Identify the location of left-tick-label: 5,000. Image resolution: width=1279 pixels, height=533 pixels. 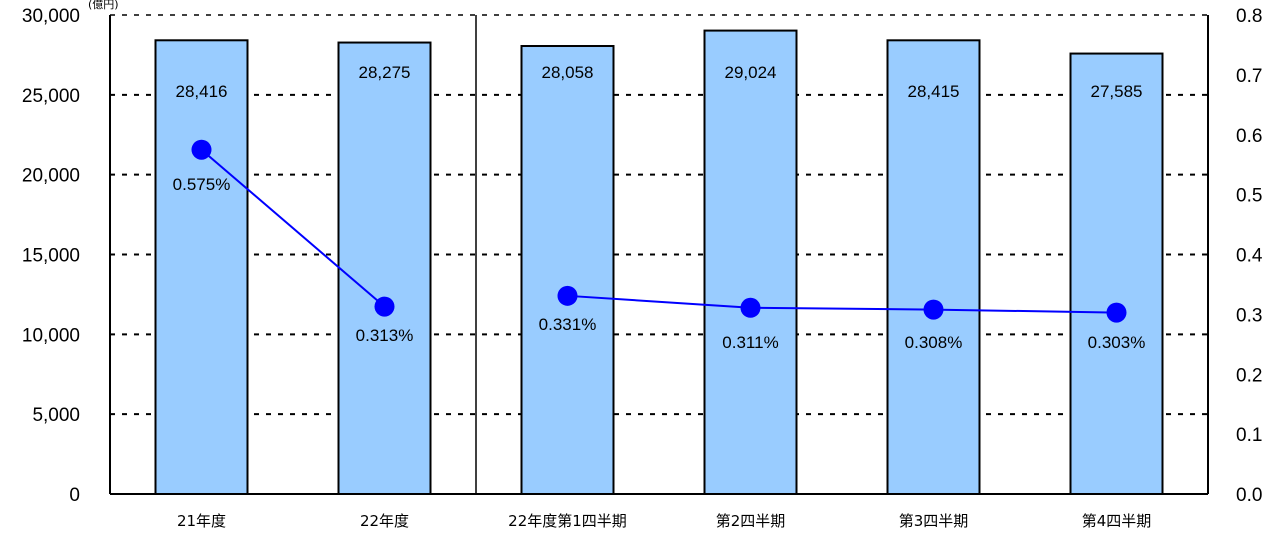
(56, 415).